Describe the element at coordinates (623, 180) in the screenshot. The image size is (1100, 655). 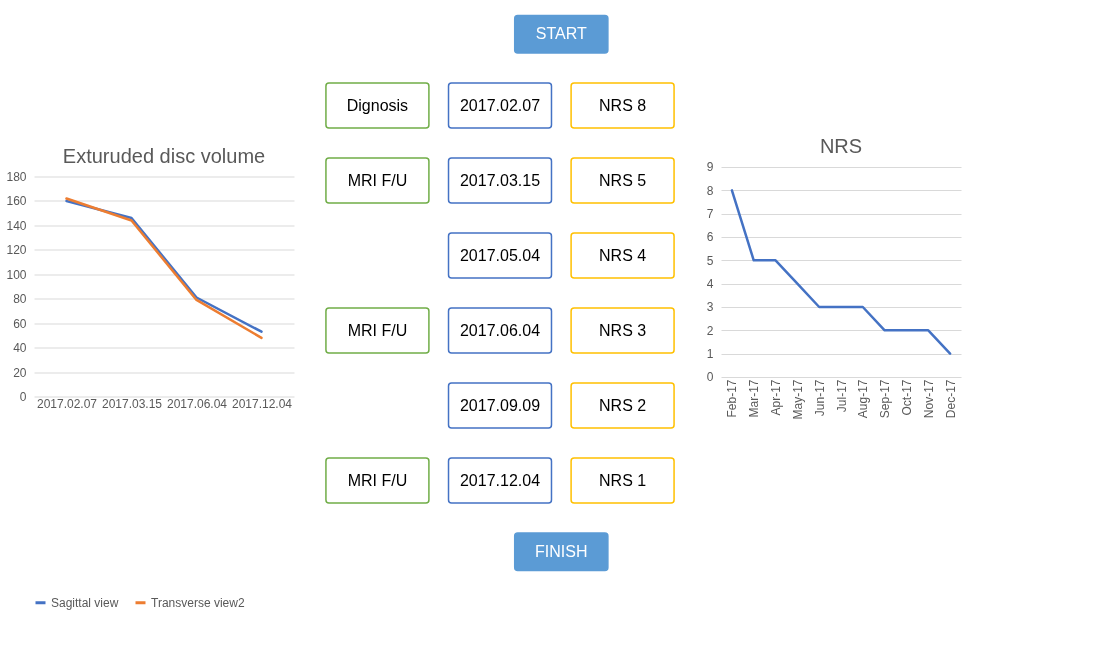
I see `text: NRS 5` at that location.